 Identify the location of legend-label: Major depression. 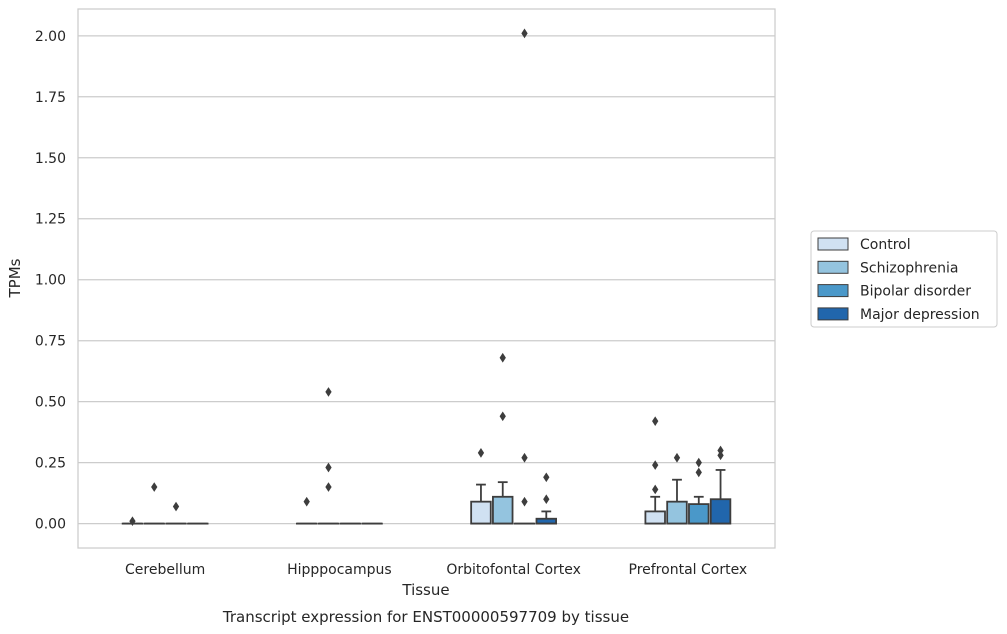
(920, 315).